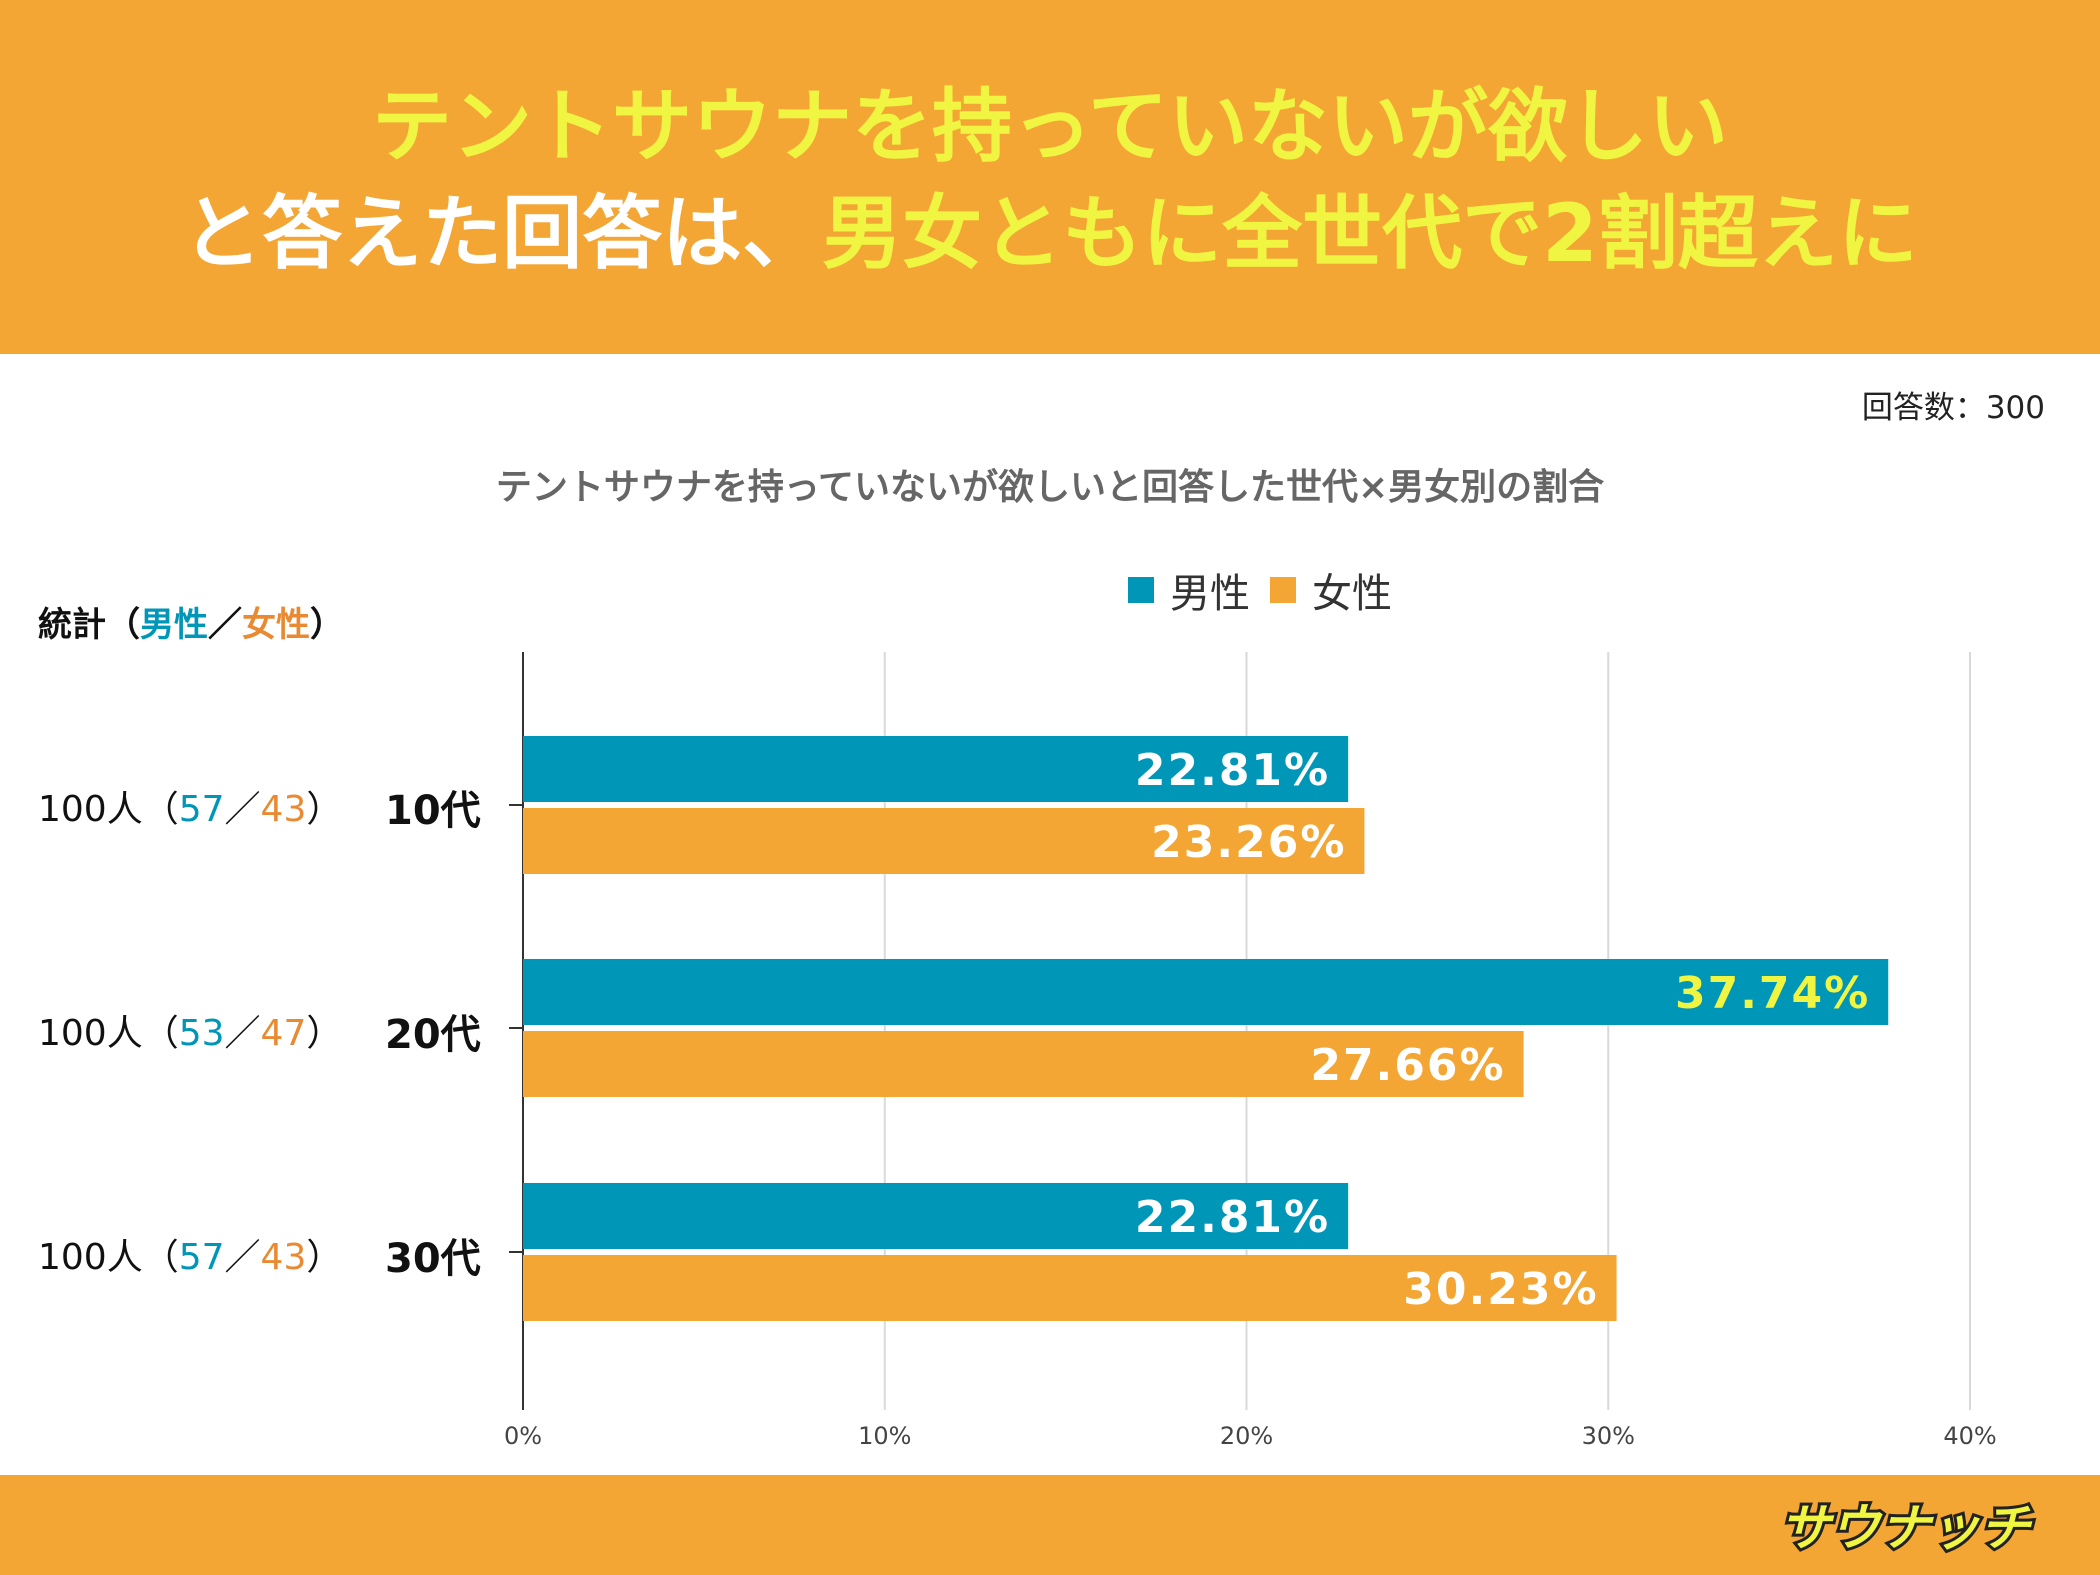 The width and height of the screenshot is (2100, 1575). Describe the element at coordinates (174, 625) in the screenshot. I see `stats-header-male: 男性` at that location.